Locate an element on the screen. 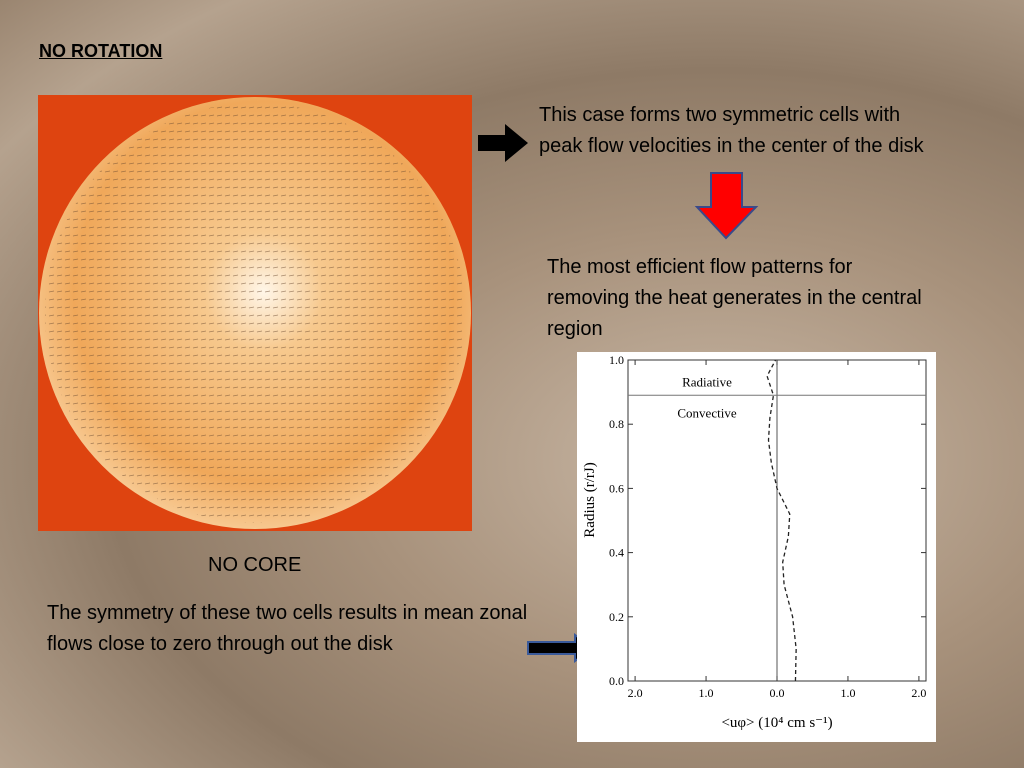 The width and height of the screenshot is (1024, 768). y-tick-label: 1.0 is located at coordinates (616, 360).